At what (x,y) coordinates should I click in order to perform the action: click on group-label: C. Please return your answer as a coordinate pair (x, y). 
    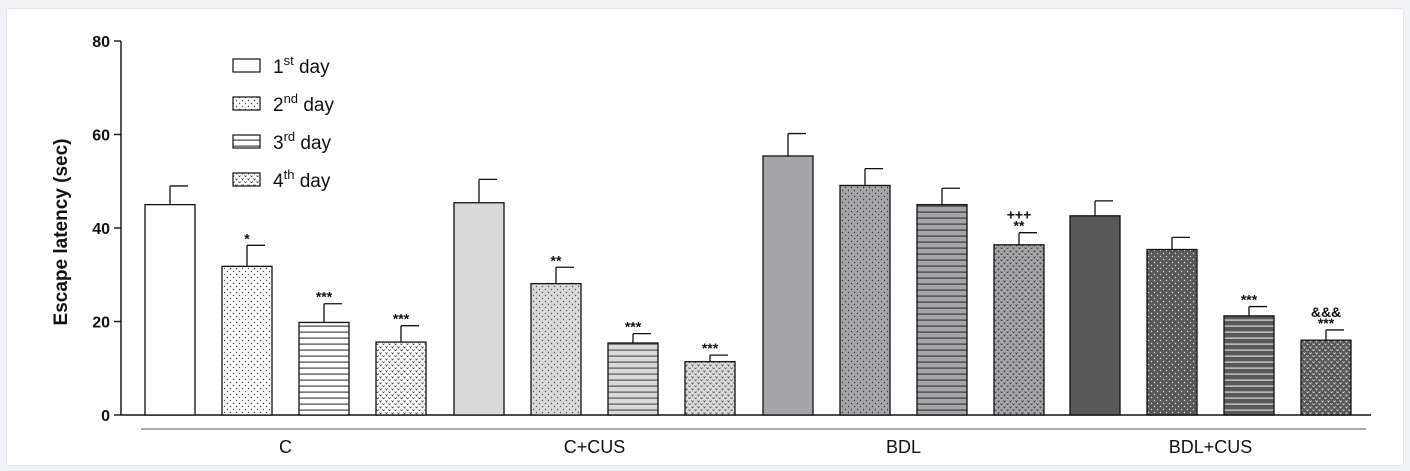
    Looking at the image, I should click on (285, 447).